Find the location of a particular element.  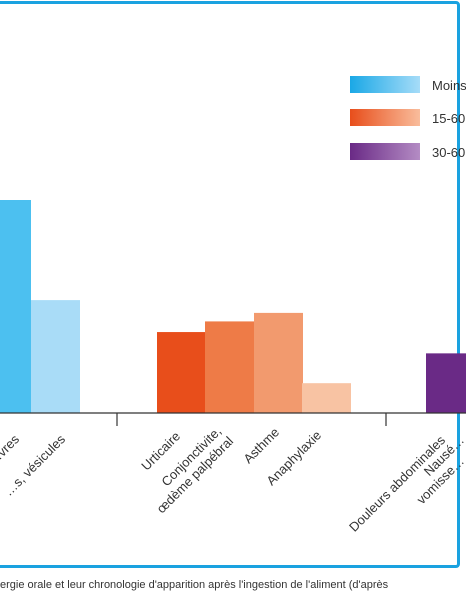

x-axis is located at coordinates (233, 419).